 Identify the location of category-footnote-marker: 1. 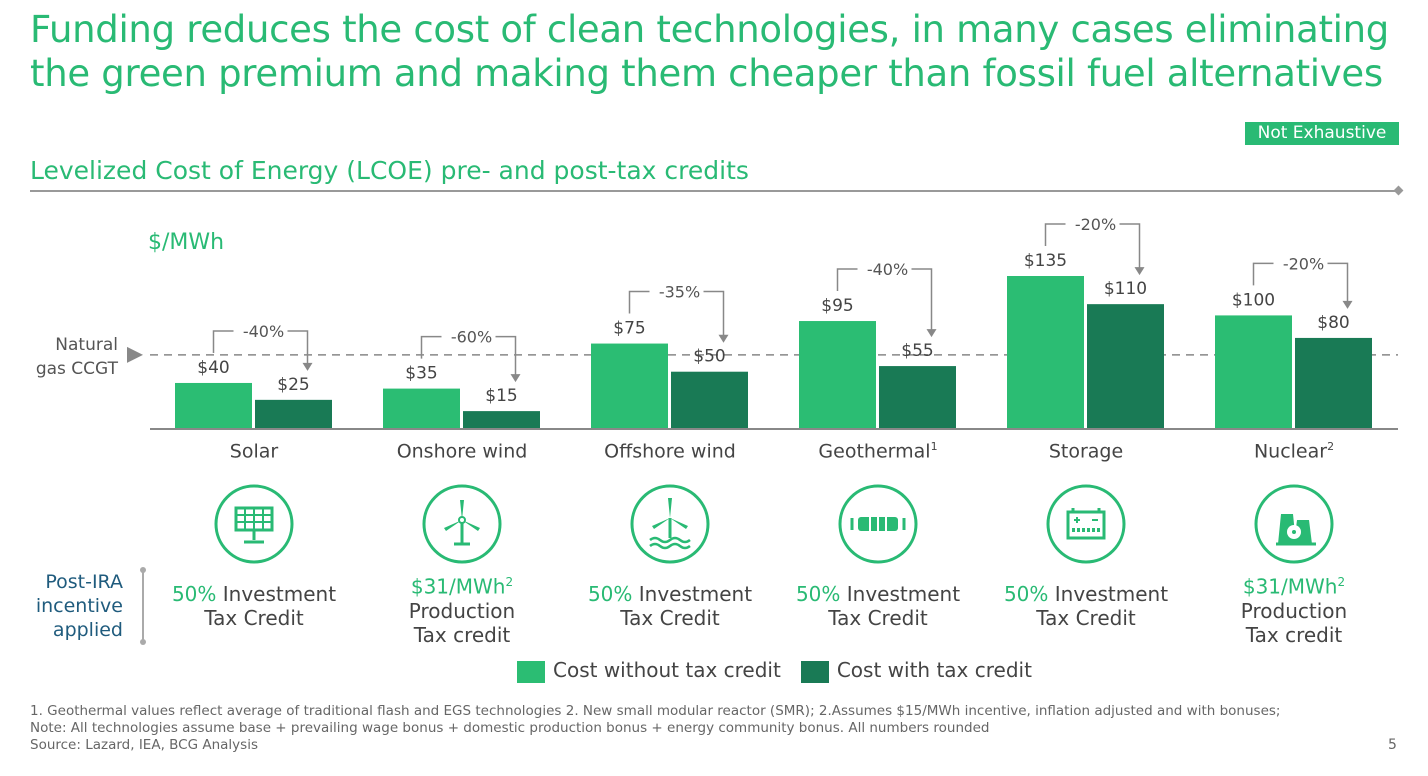
(934, 446).